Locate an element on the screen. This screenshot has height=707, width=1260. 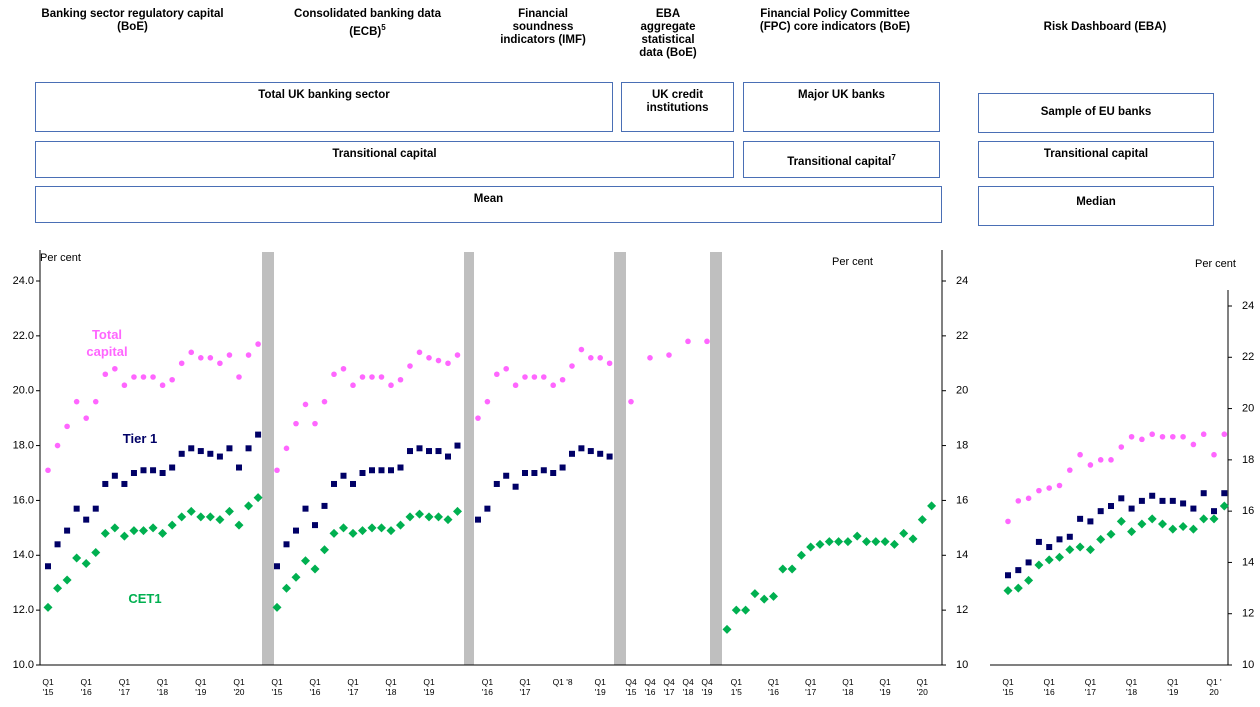
y-tick-label: 10.0 is located at coordinates (23, 665).